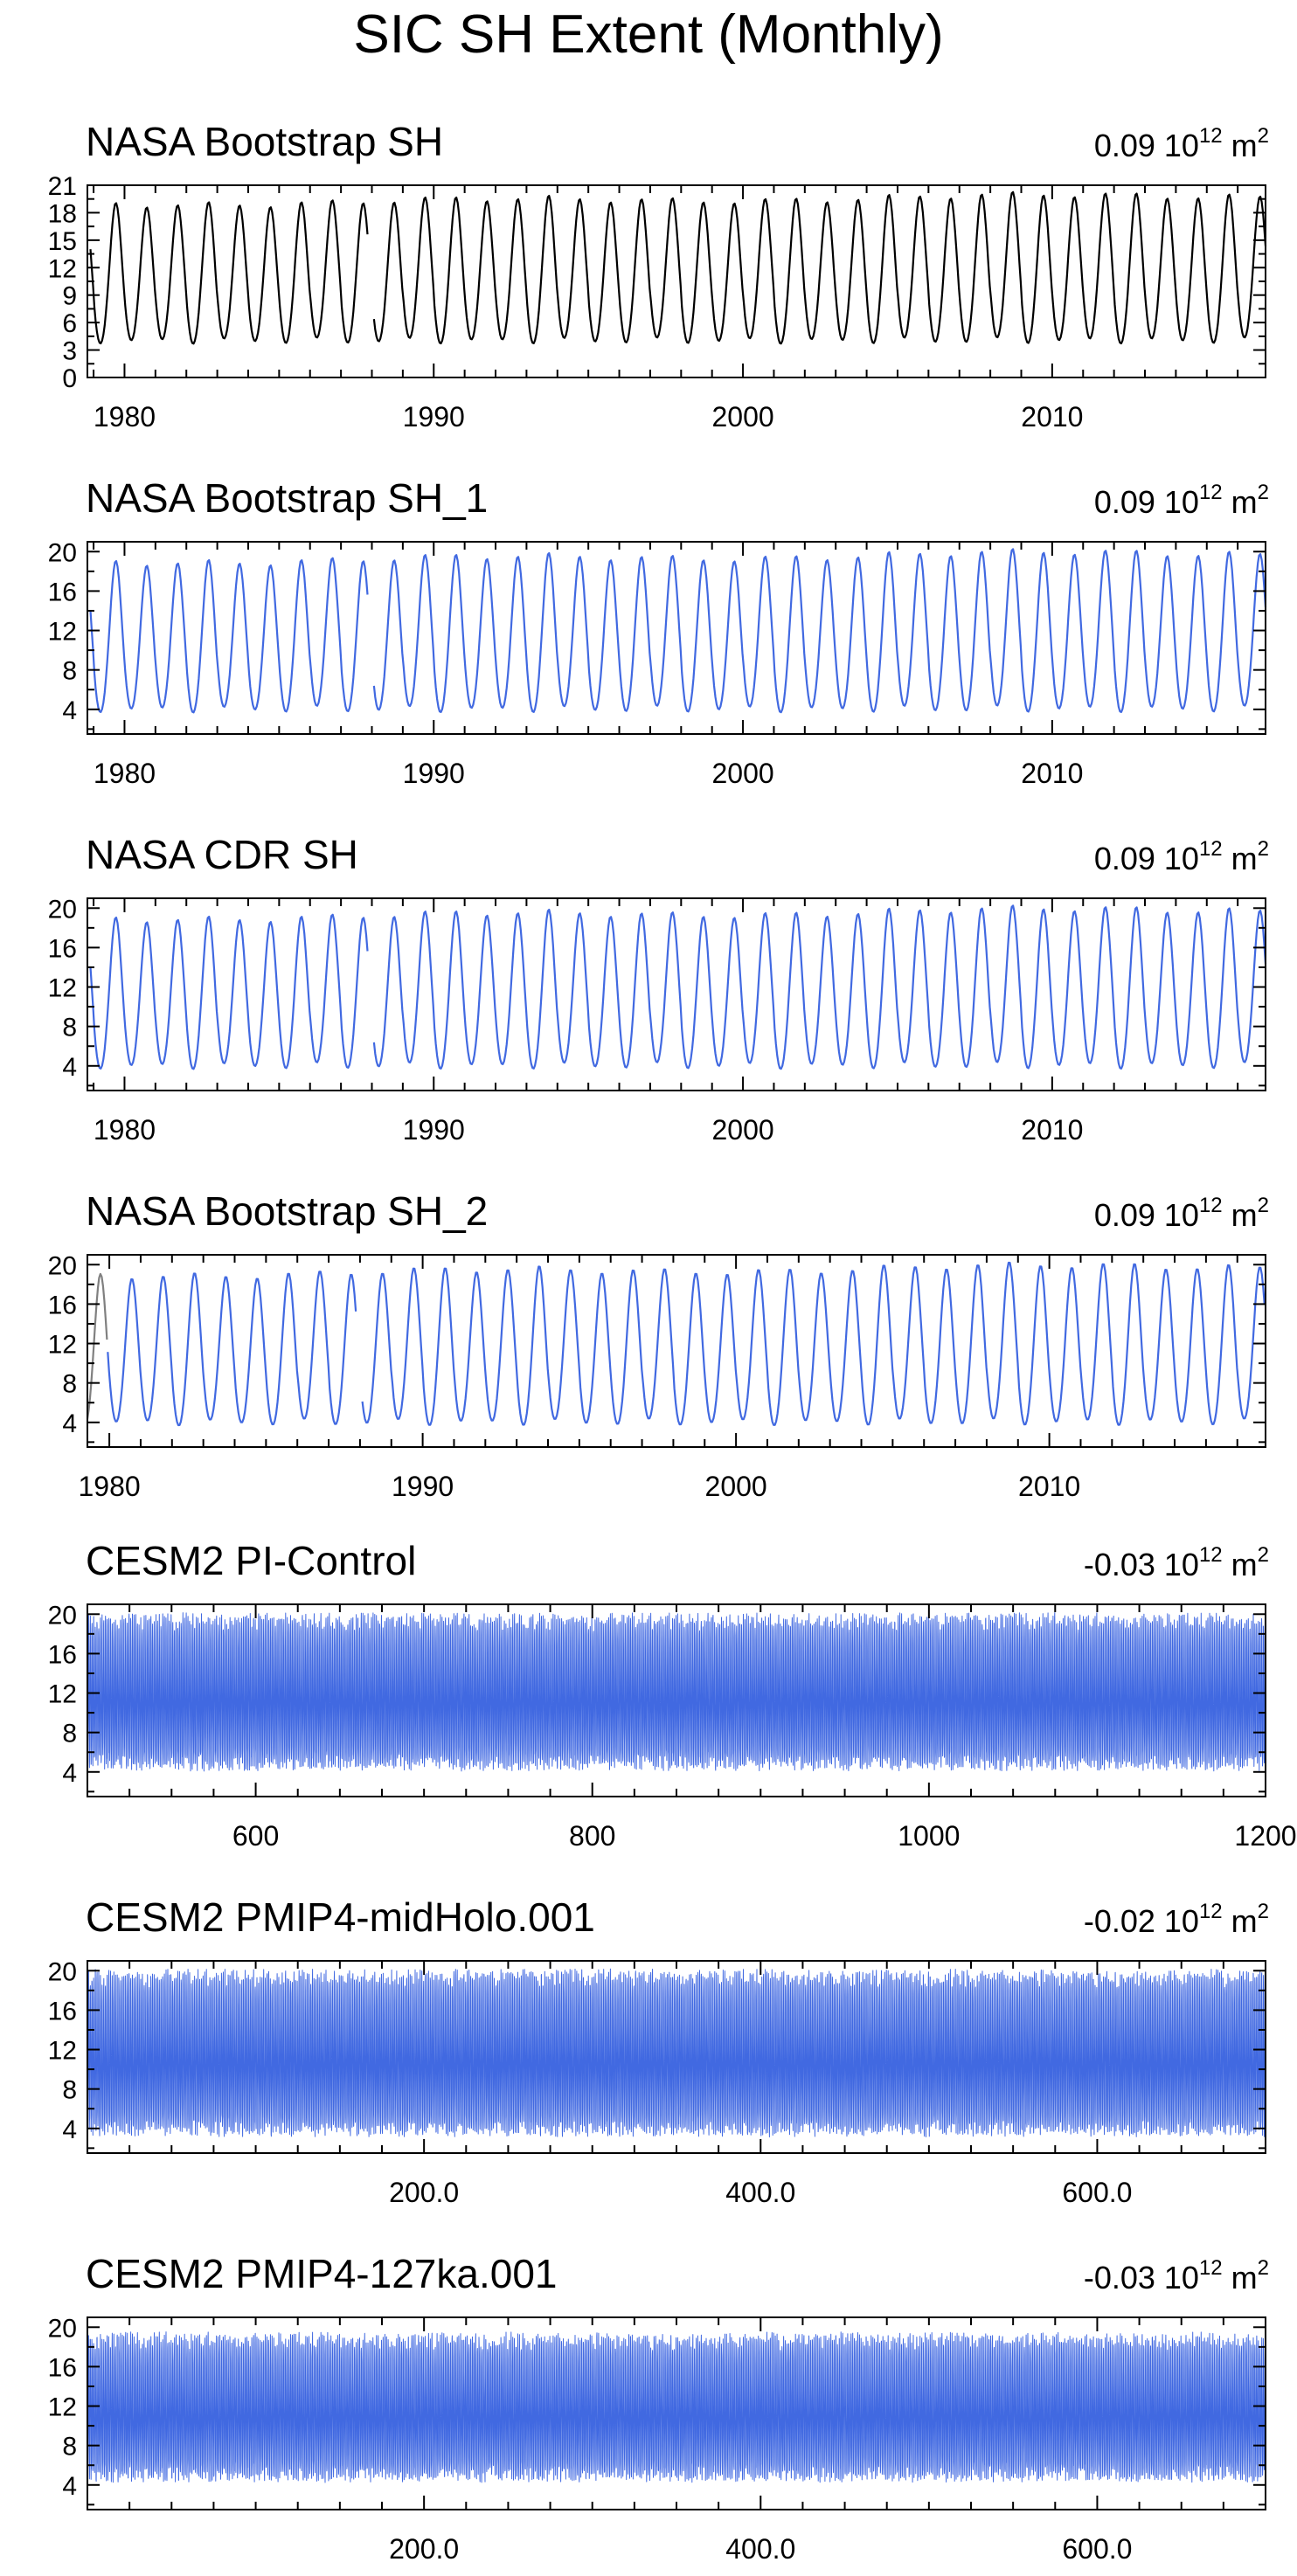 This screenshot has width=1297, height=2576. I want to click on y-tick-label: 3, so click(69, 351).